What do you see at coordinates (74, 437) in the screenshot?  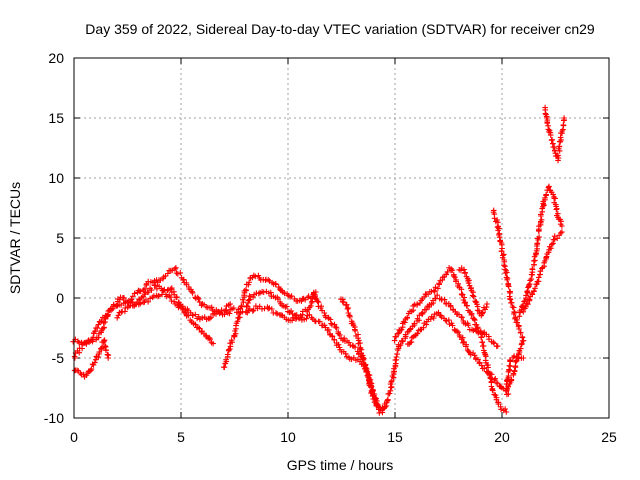 I see `x-tick-label: 0` at bounding box center [74, 437].